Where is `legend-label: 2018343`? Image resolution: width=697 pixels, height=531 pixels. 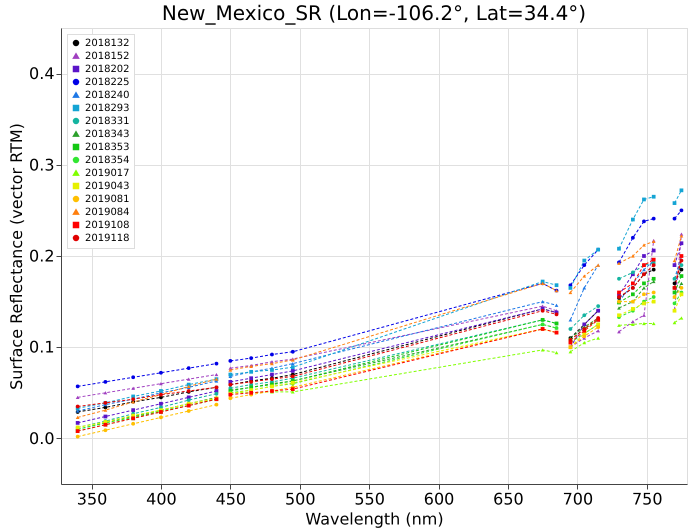
legend-label: 2018343 is located at coordinates (107, 134).